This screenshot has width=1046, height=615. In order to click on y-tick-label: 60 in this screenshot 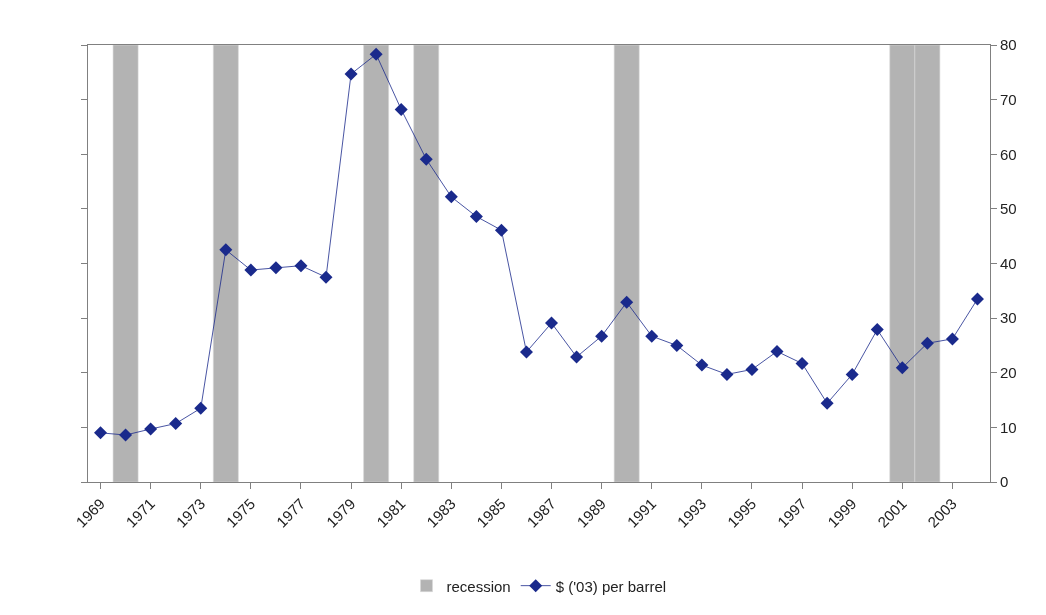, I will do `click(1008, 154)`.